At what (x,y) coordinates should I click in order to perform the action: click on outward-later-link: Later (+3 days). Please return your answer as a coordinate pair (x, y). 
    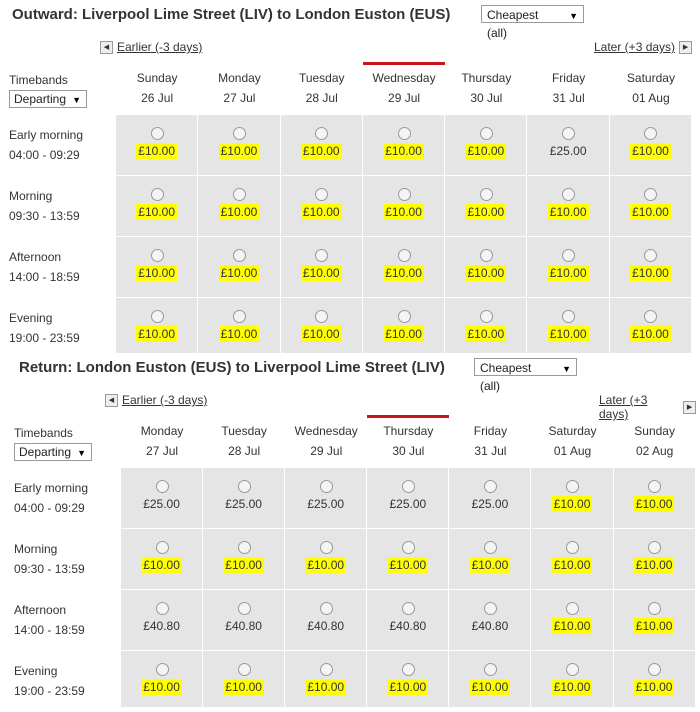
    Looking at the image, I should click on (635, 47).